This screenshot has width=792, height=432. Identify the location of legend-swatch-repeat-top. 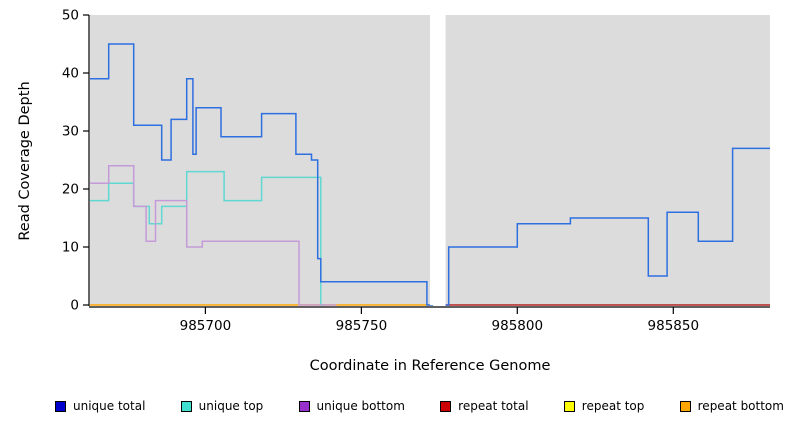
(569, 406).